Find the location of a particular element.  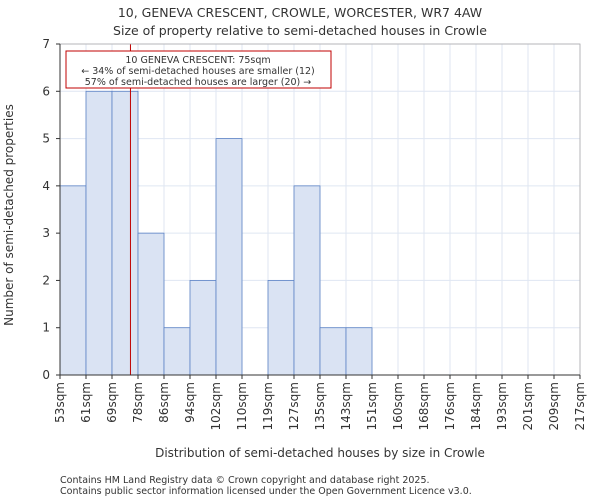

y-tick-label: 7 is located at coordinates (46, 44).